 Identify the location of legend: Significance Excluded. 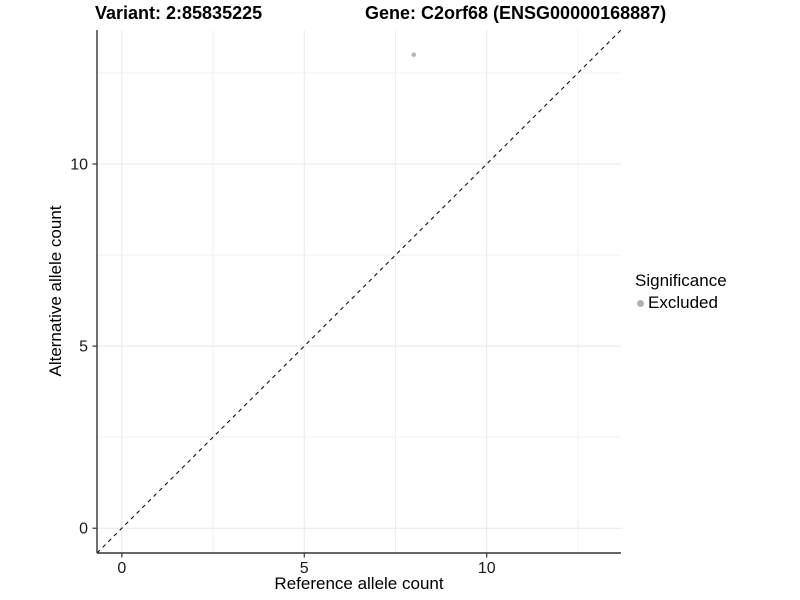
(681, 292).